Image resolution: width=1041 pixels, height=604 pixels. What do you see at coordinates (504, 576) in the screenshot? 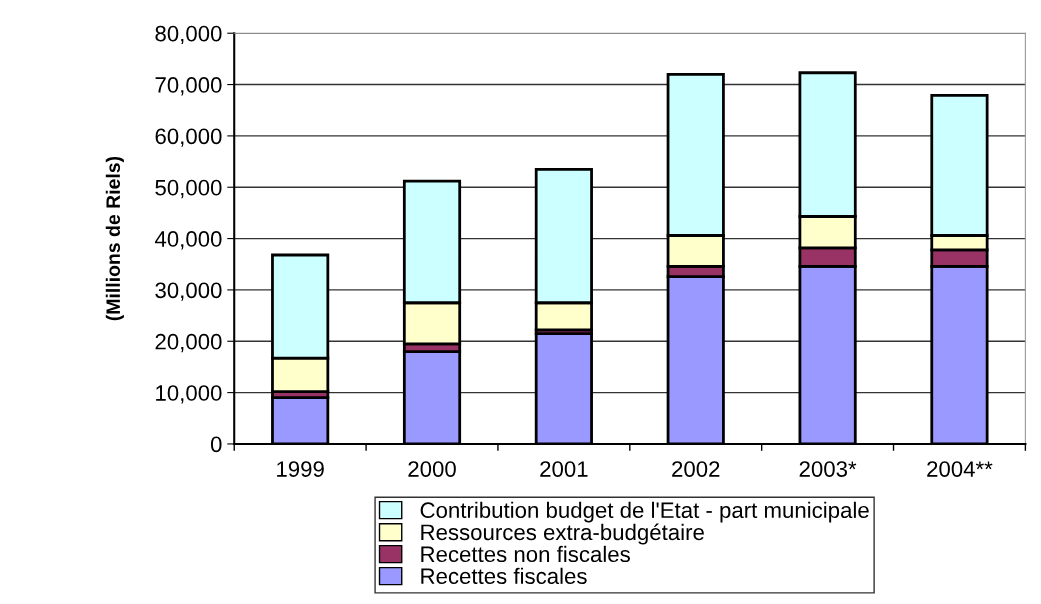
I see `legend-label: Recettes fiscales` at bounding box center [504, 576].